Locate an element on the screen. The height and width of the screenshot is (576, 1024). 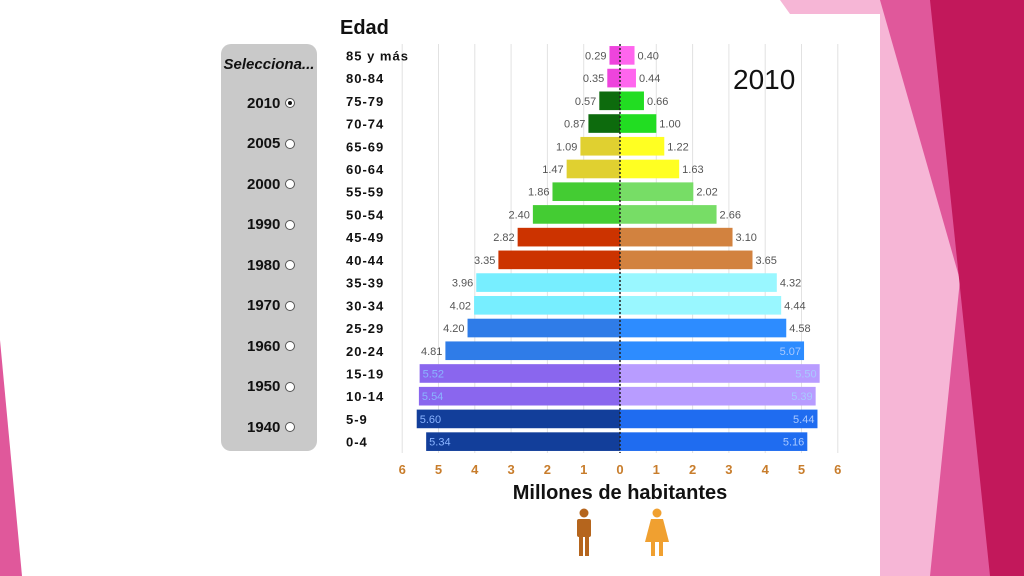
year-option-label: 1950 is located at coordinates (264, 386).